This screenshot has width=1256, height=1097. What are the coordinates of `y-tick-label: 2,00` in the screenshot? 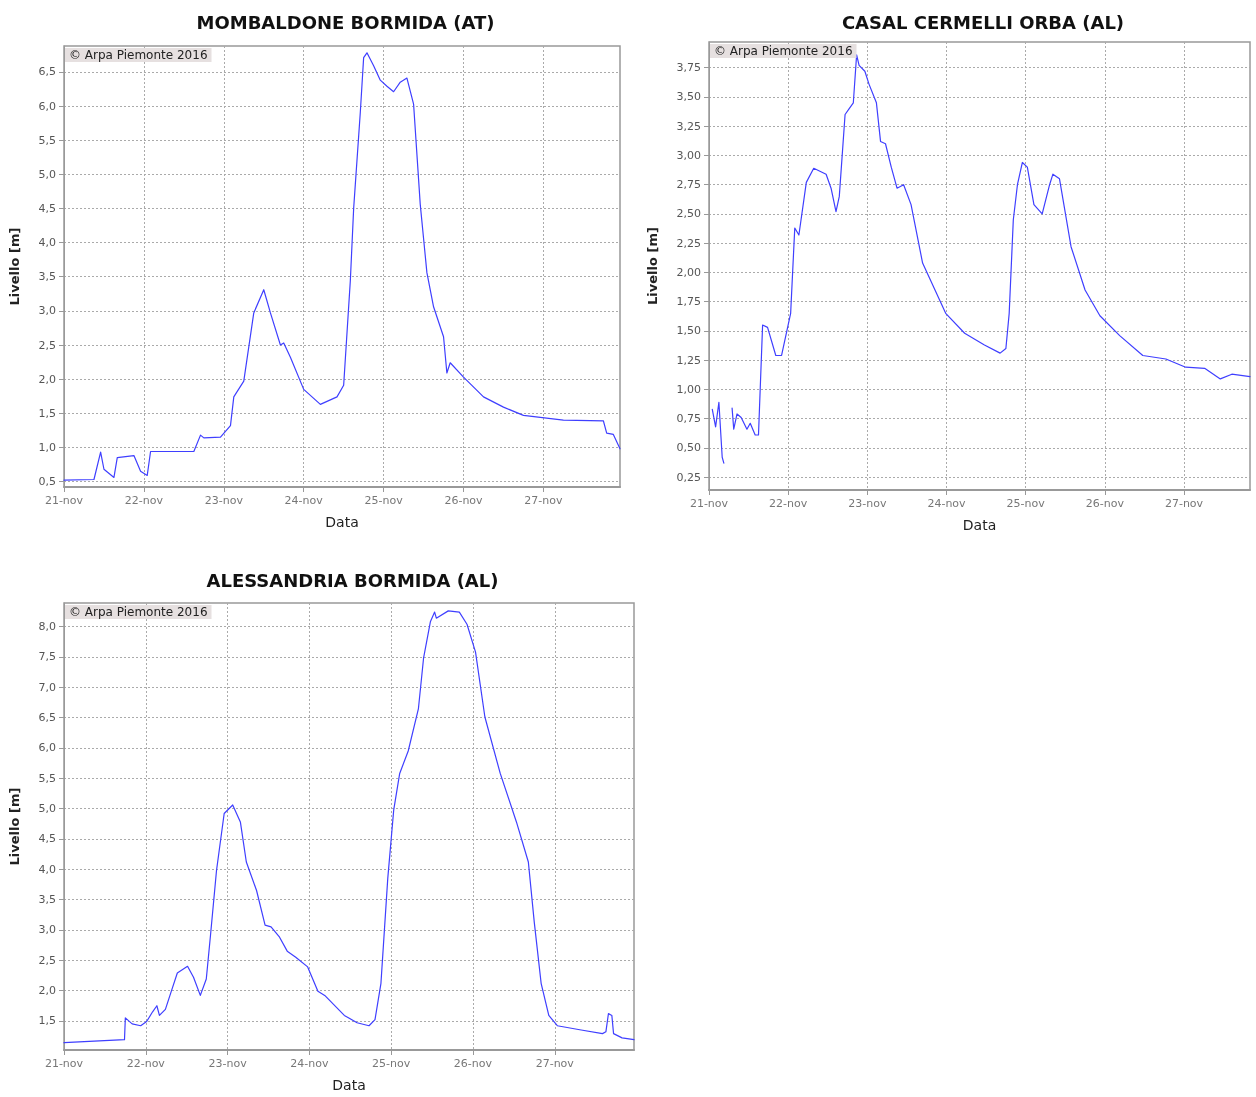 It's located at (688, 272).